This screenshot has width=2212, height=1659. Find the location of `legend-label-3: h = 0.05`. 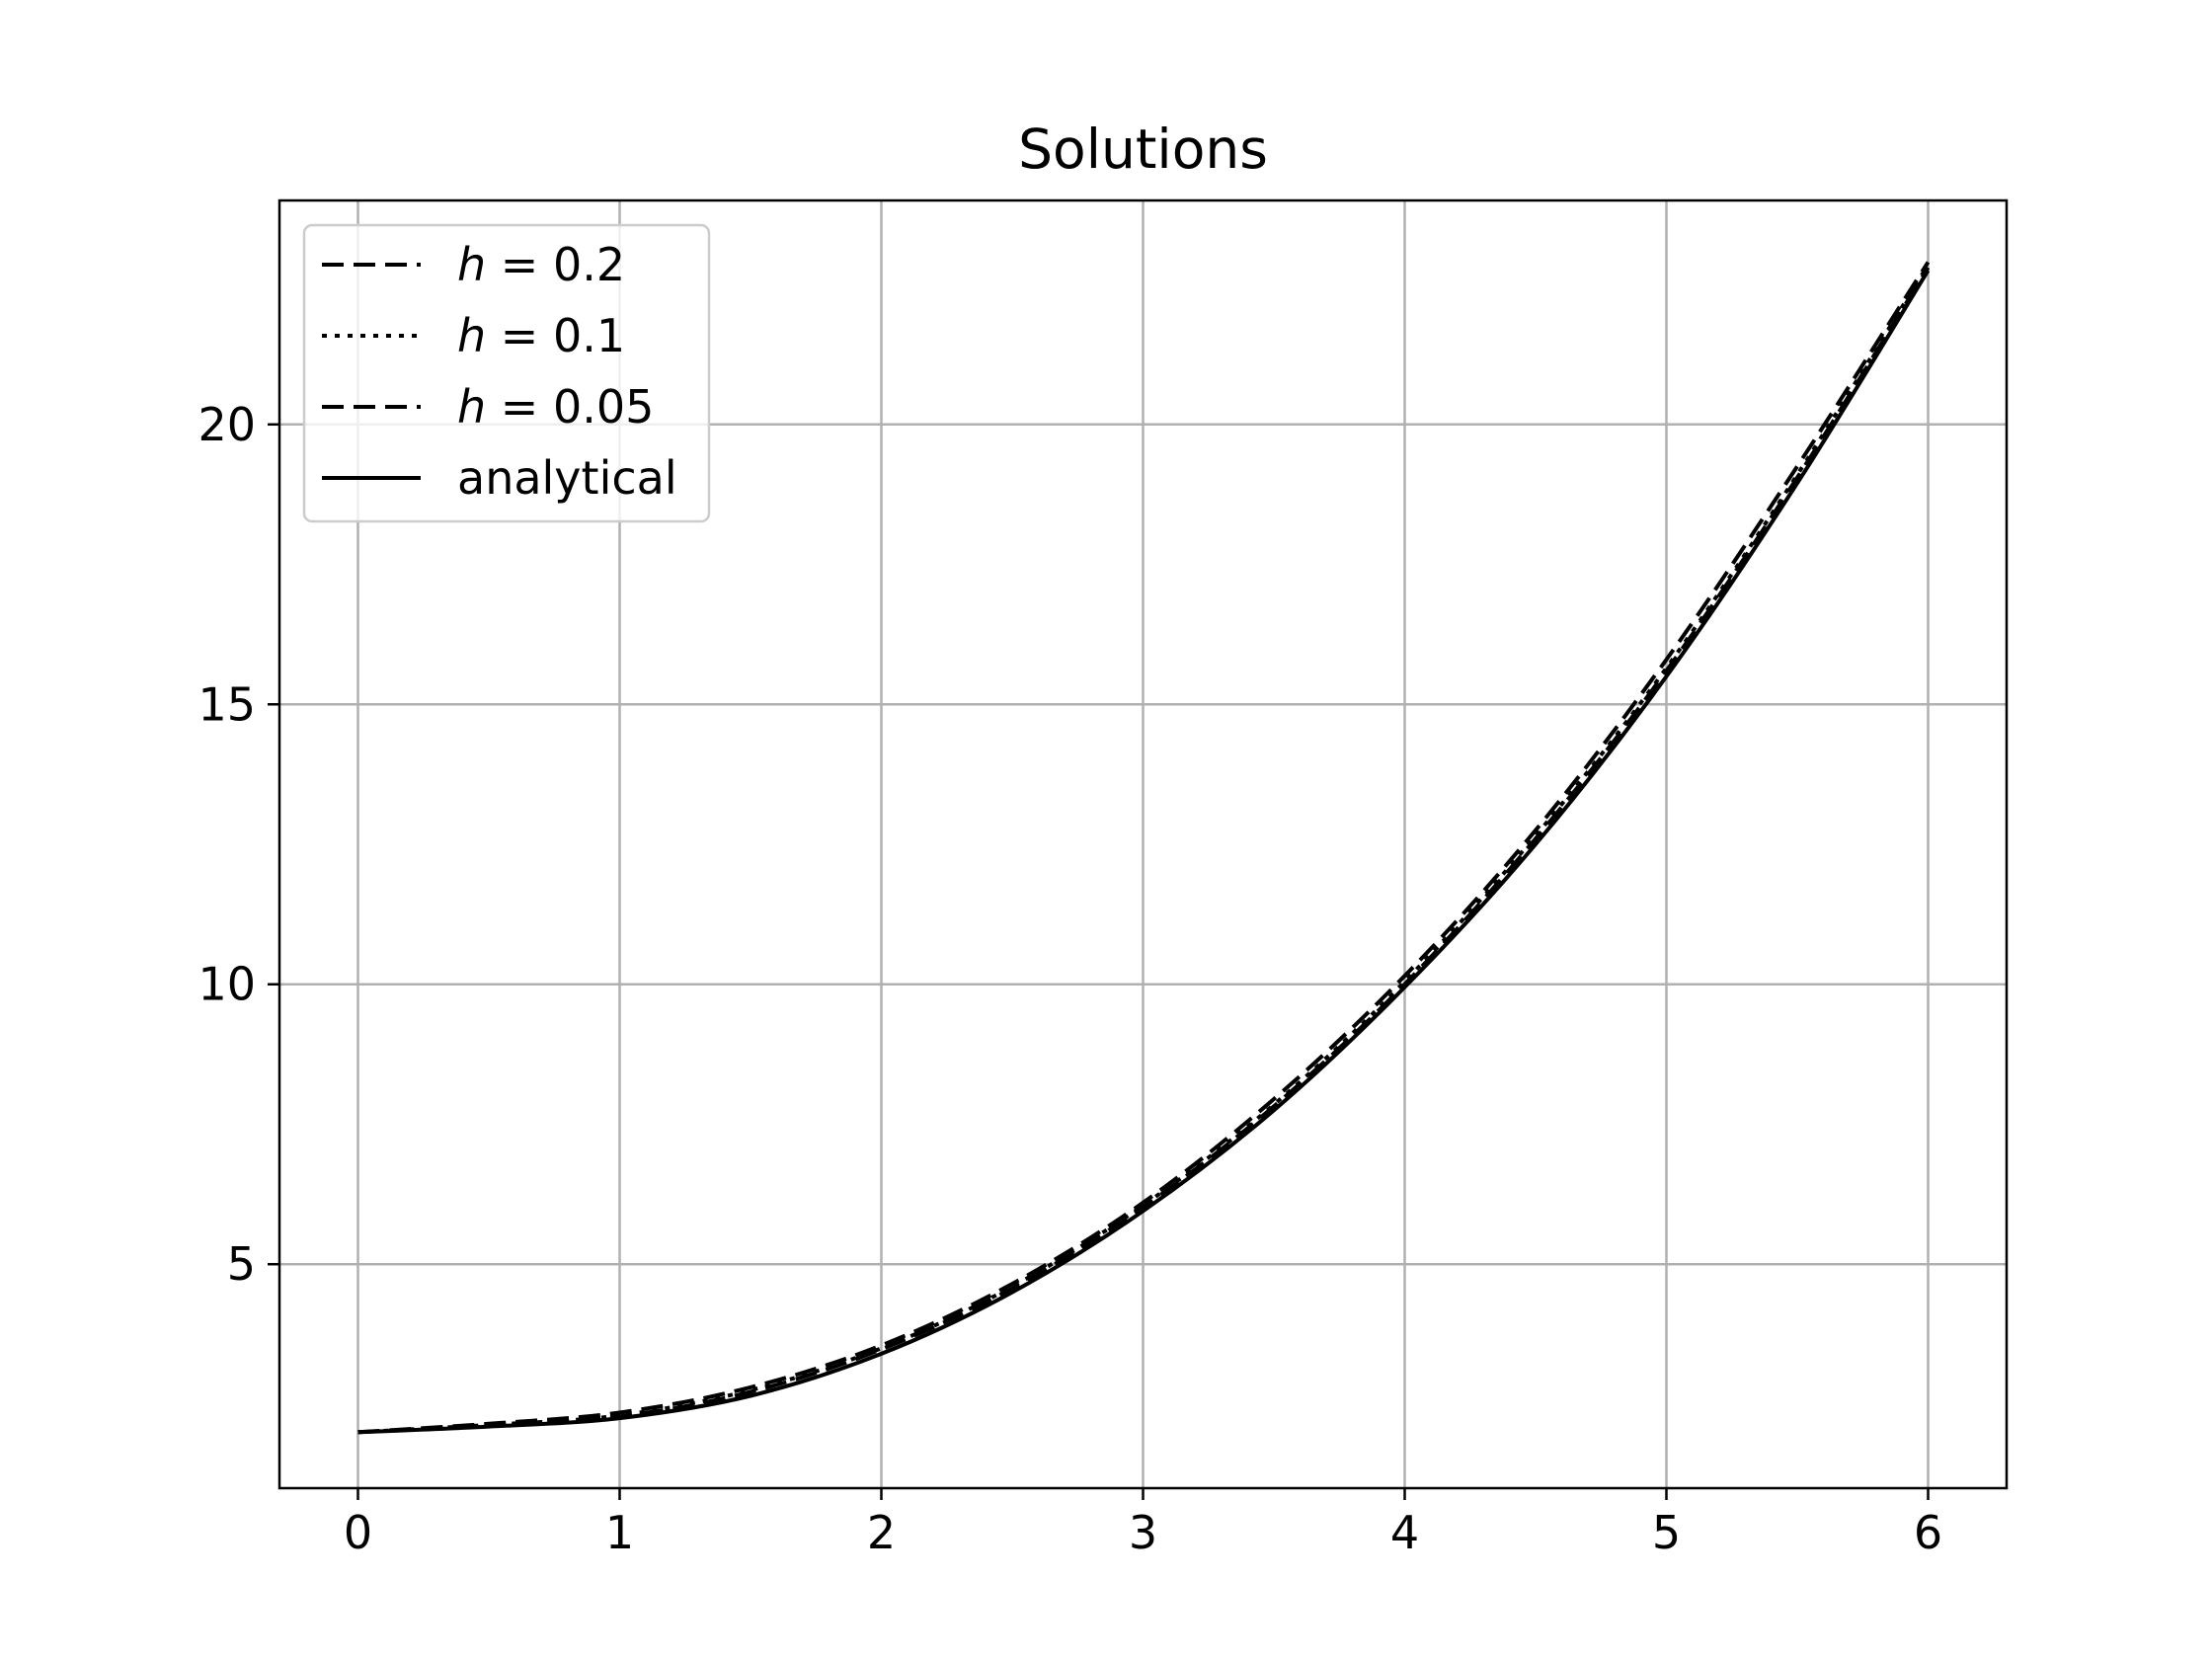

legend-label-3: h = 0.05 is located at coordinates (556, 407).